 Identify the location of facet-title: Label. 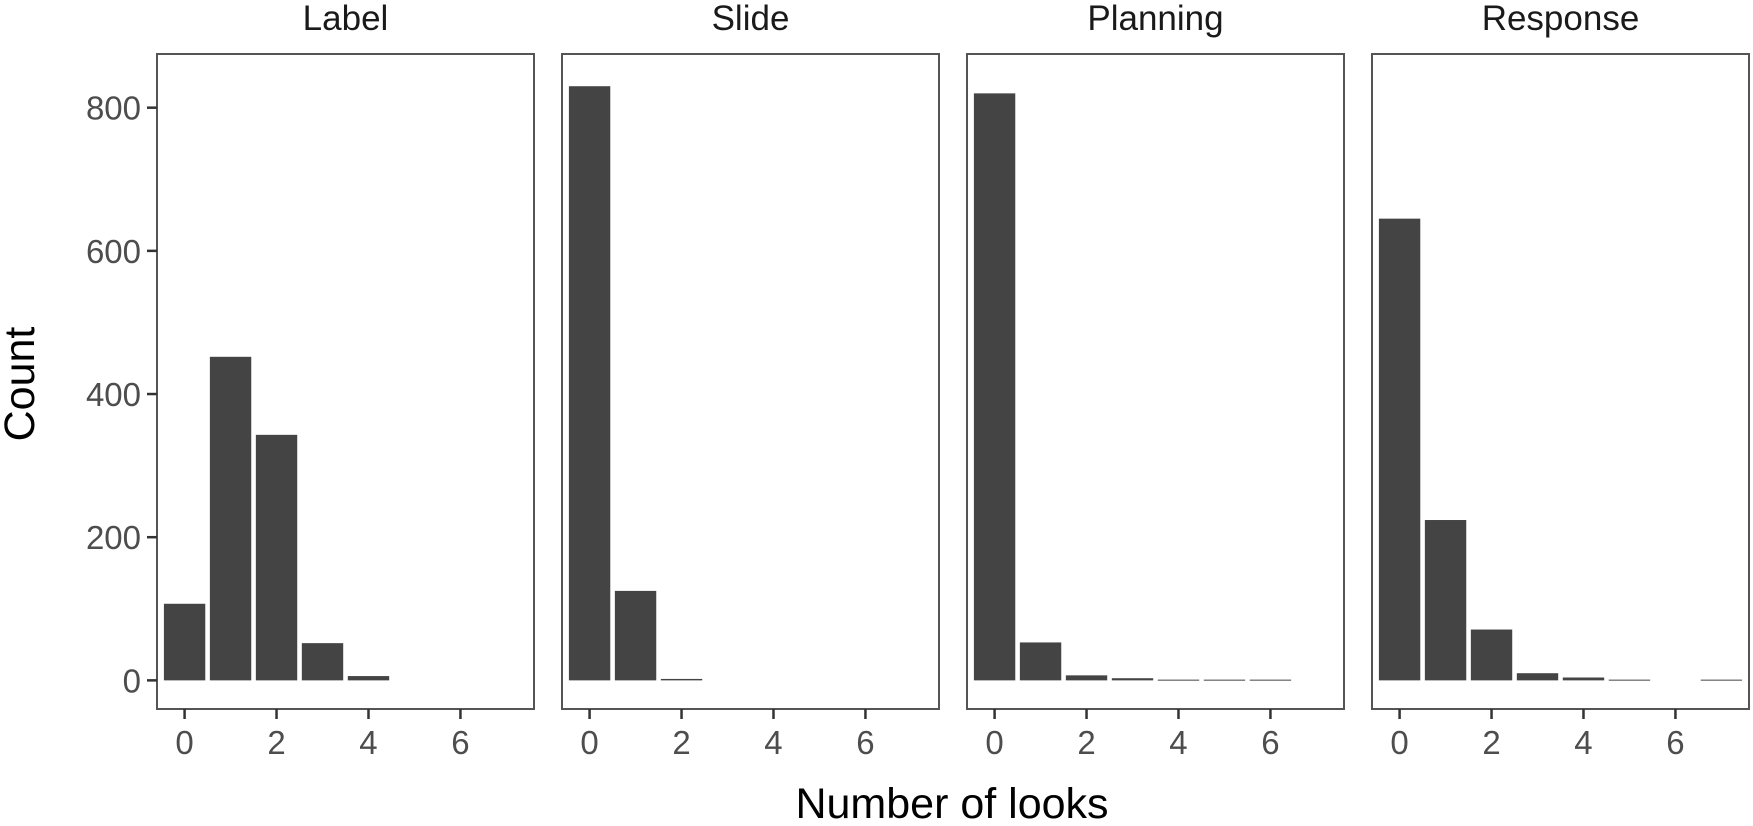
(346, 19).